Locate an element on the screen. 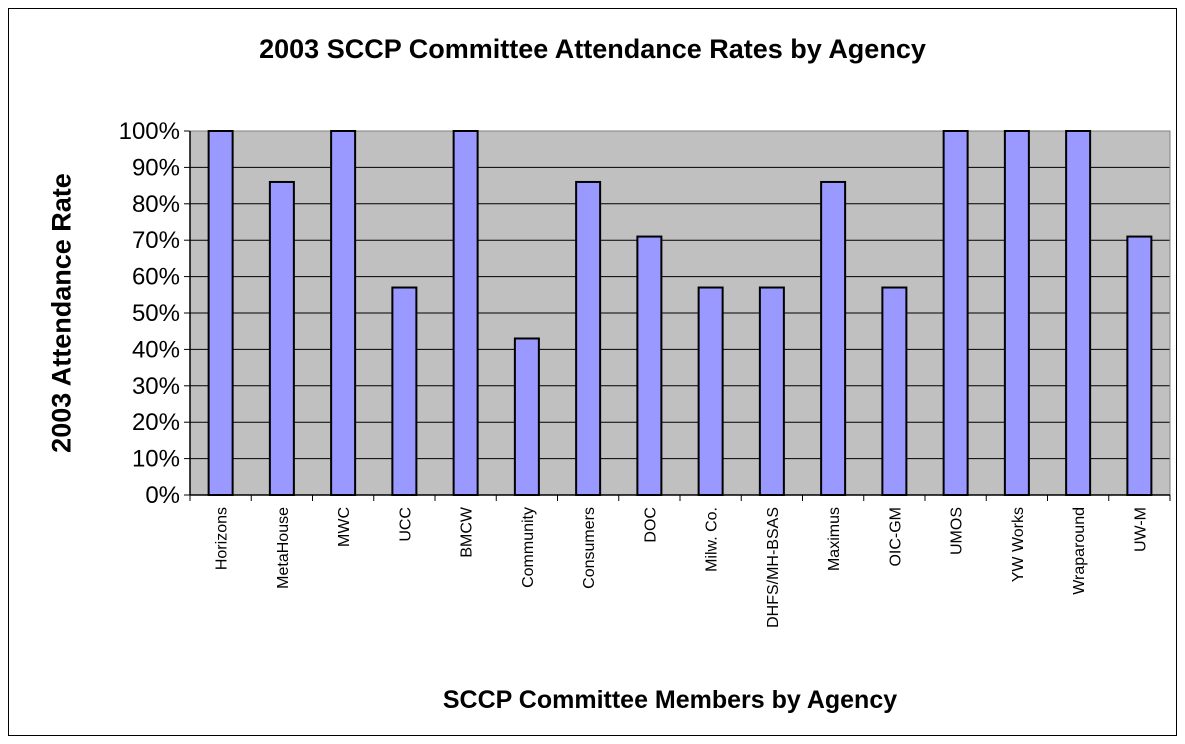  x-tick-label: UW-M is located at coordinates (1140, 529).